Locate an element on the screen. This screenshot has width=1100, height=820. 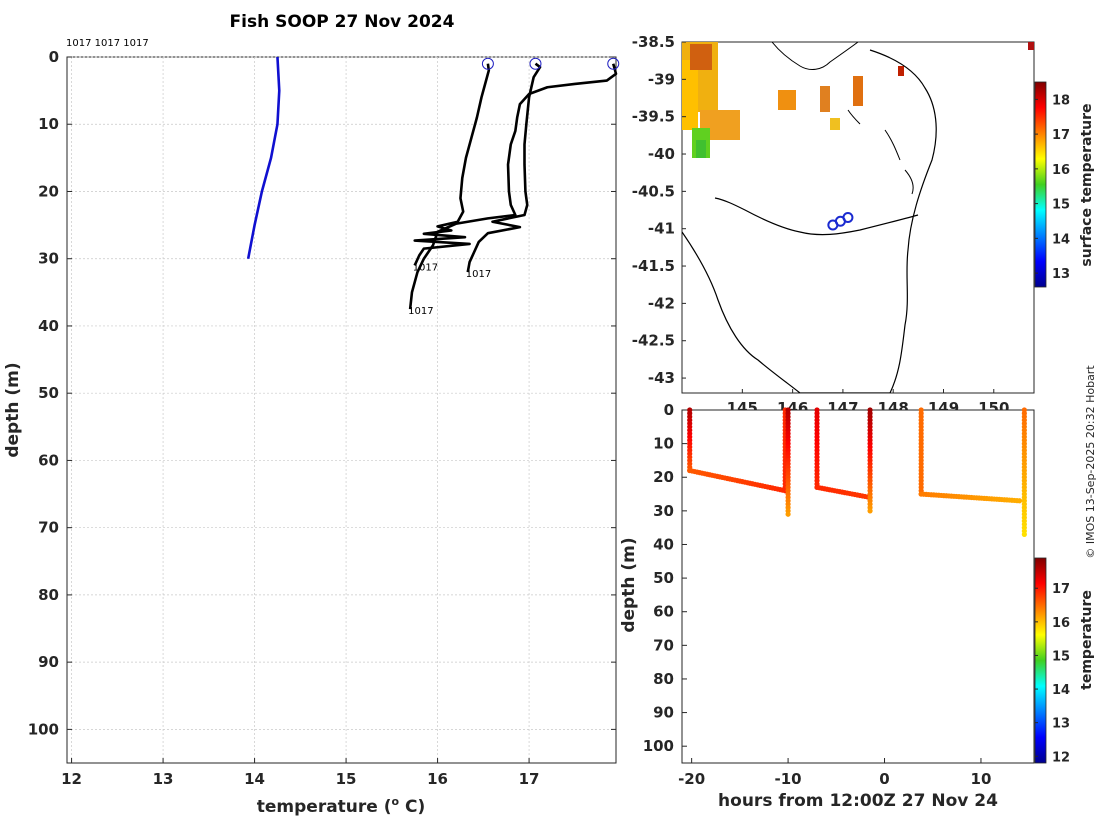
profile-x-tick: 13 is located at coordinates (163, 779).